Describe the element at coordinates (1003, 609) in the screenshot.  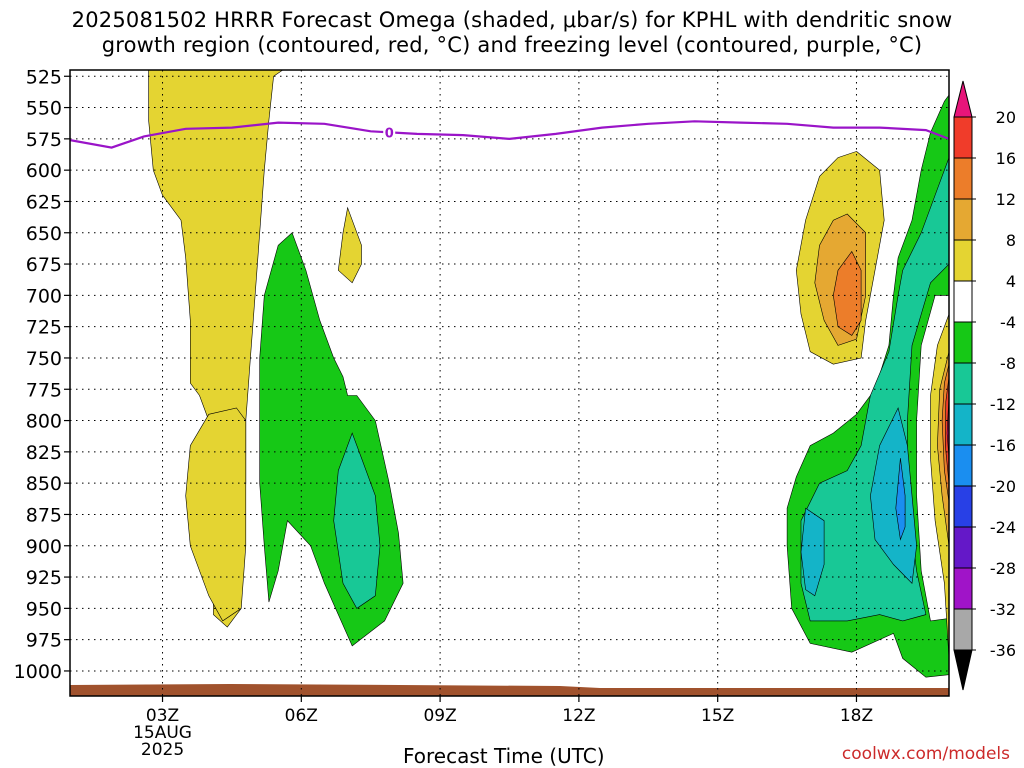
I see `colorbar-label-12: -32` at that location.